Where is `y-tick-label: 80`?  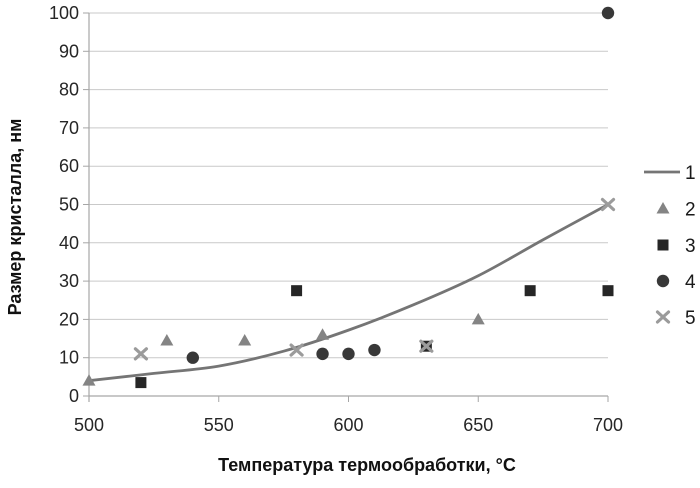 y-tick-label: 80 is located at coordinates (69, 90).